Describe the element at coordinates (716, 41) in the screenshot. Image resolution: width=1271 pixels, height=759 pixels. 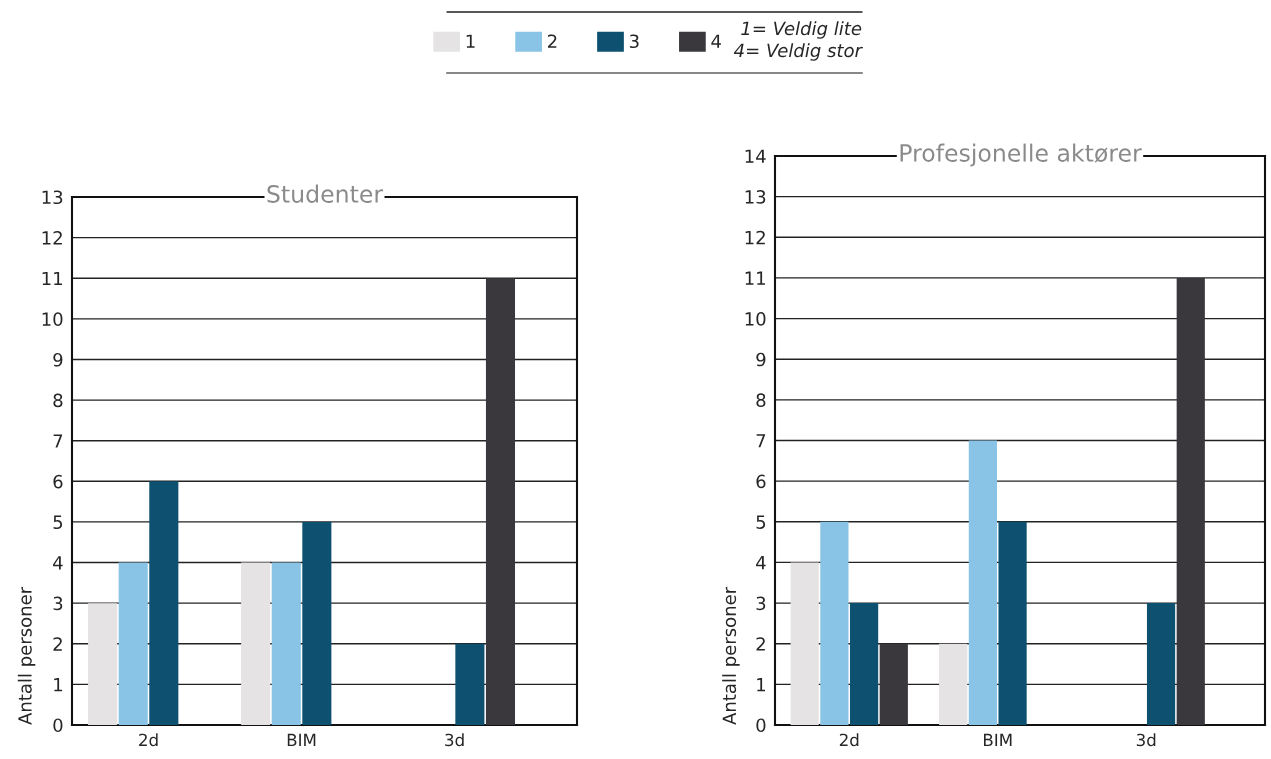
I see `legend-label: 4` at that location.